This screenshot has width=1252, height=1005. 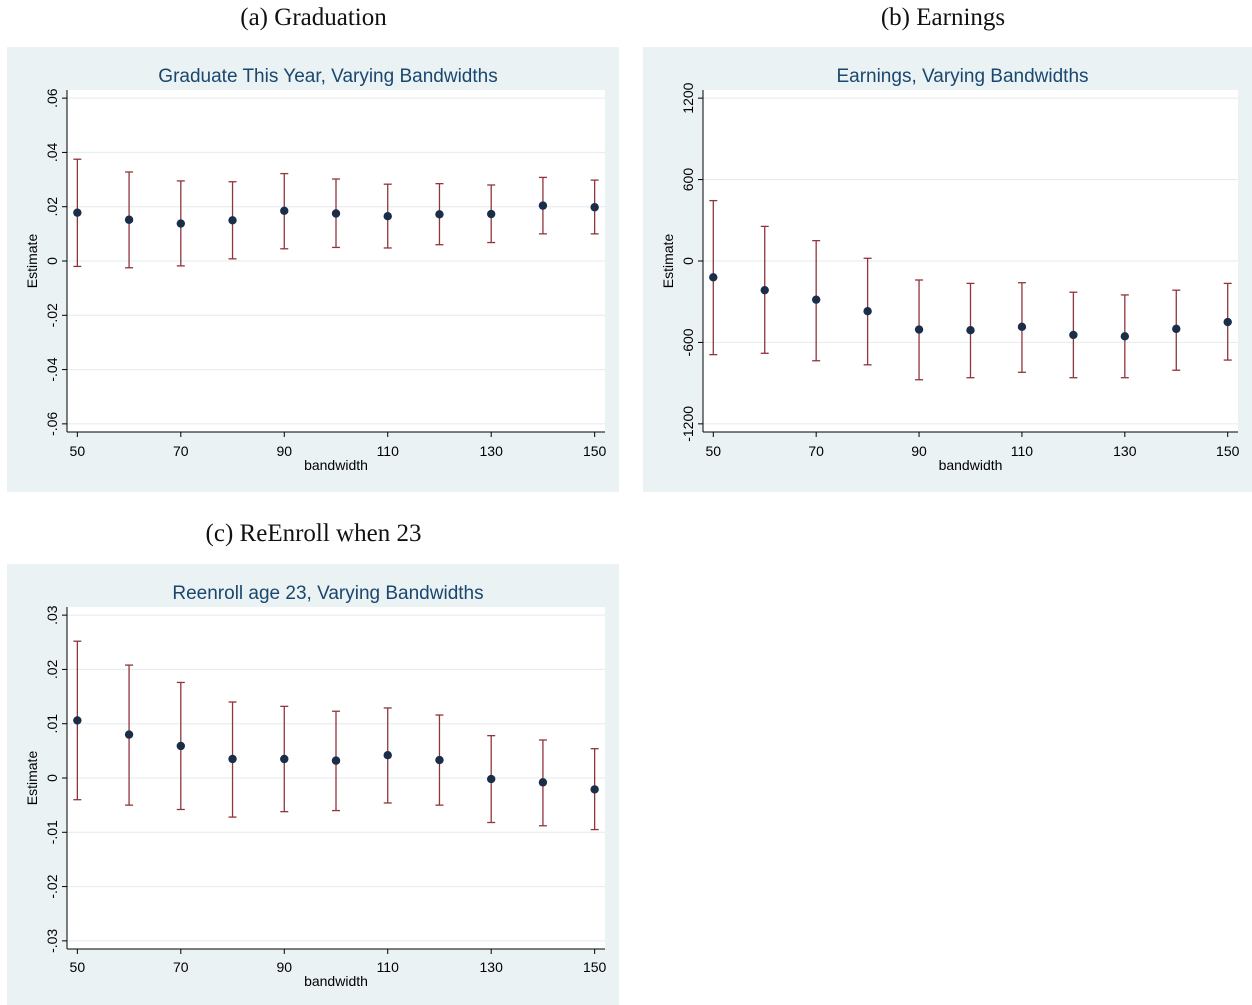 I want to click on chart-title: Earnings, Varying Bandwidths, so click(x=962, y=76).